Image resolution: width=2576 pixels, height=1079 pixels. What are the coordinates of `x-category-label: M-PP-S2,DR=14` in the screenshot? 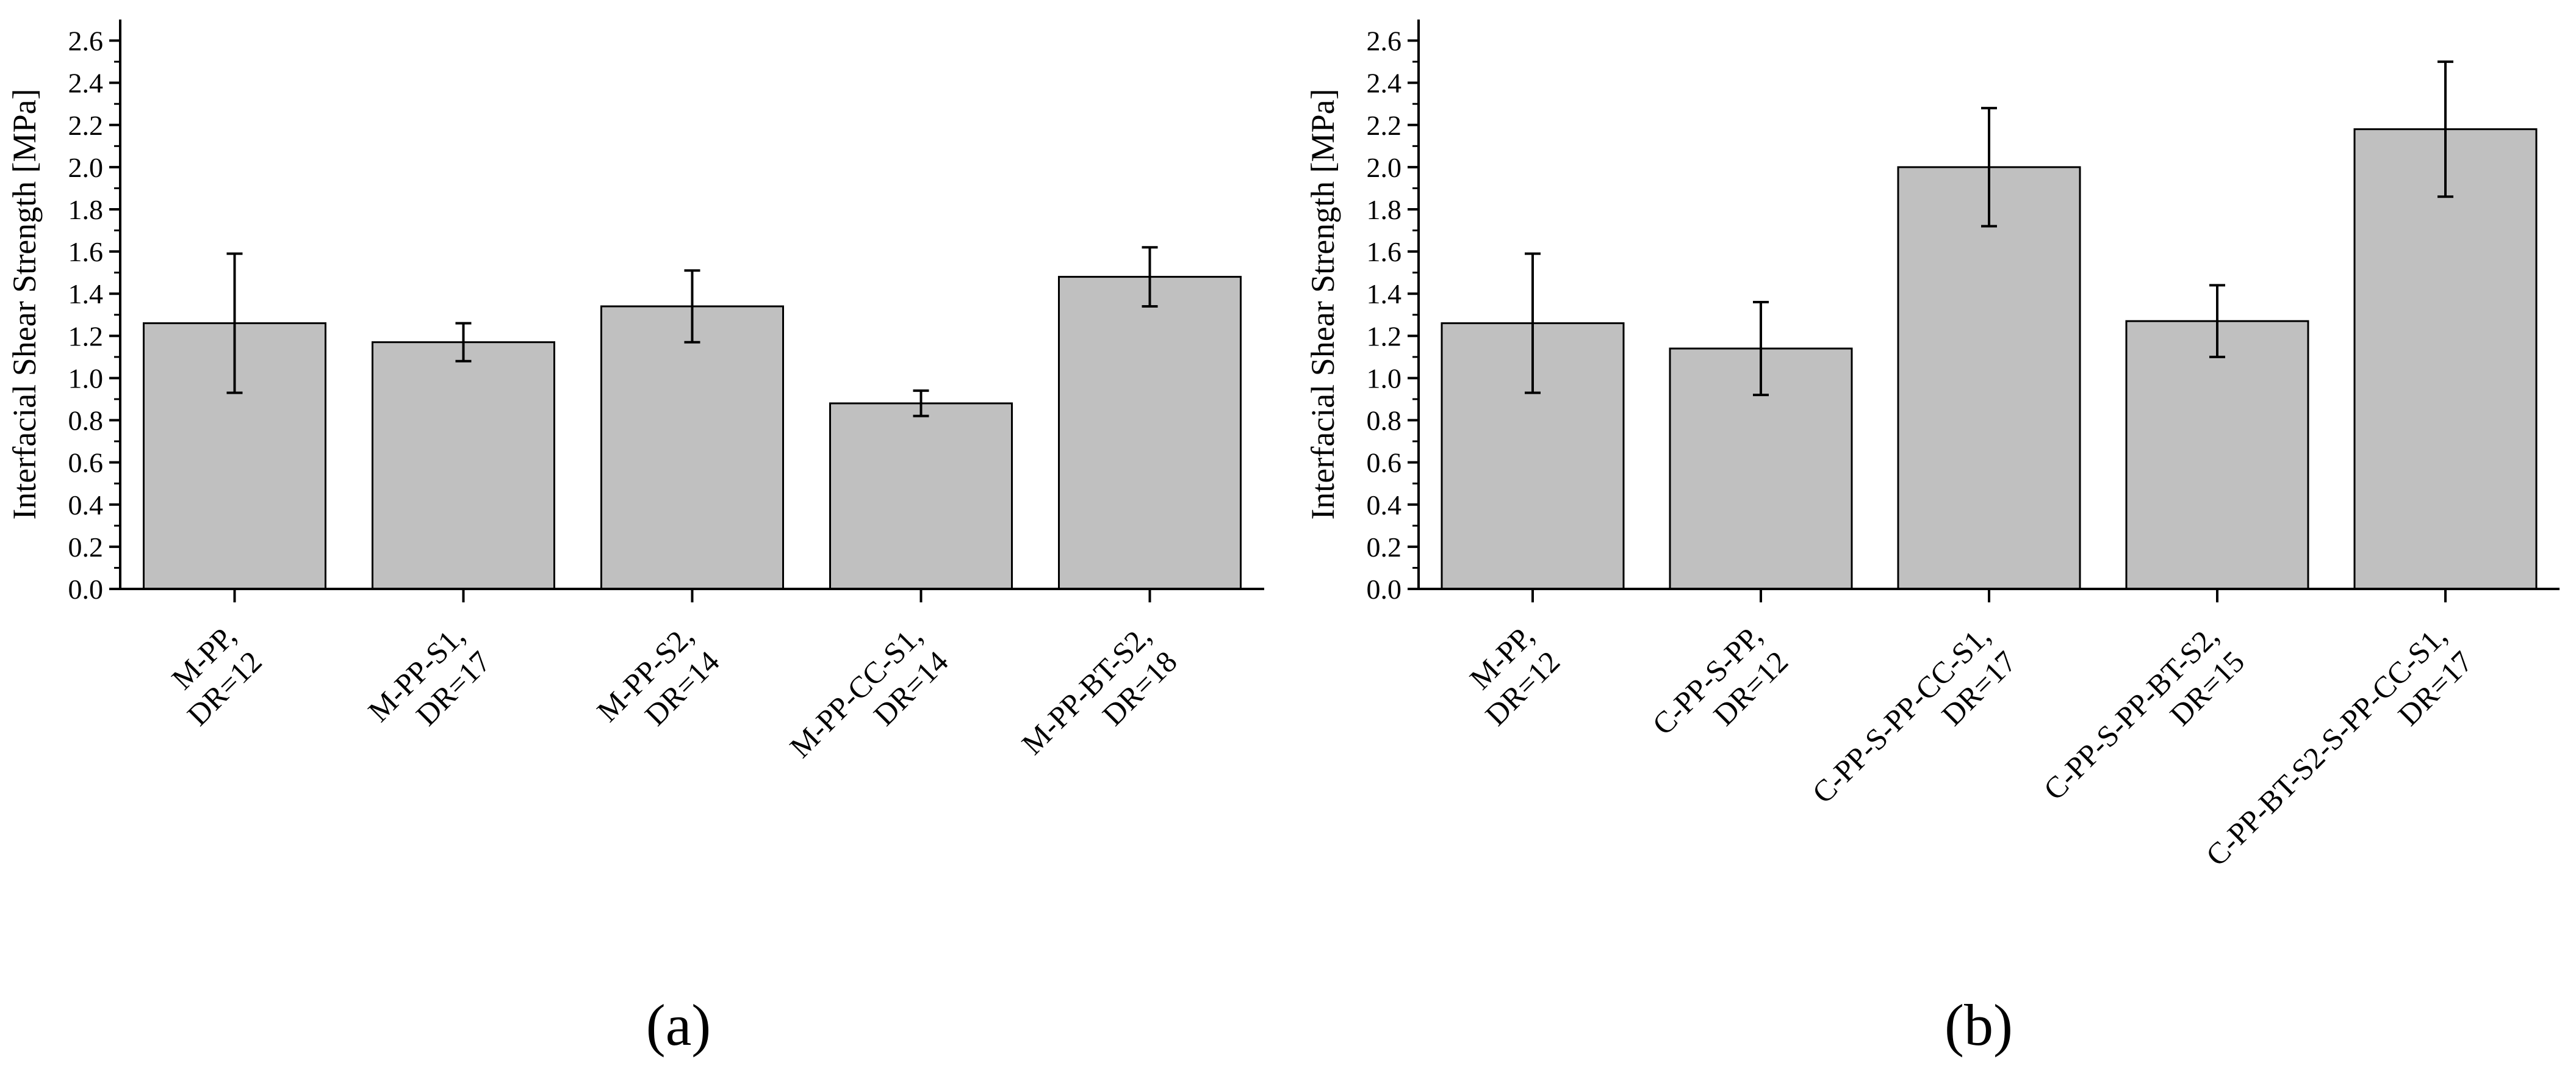 It's located at (658, 686).